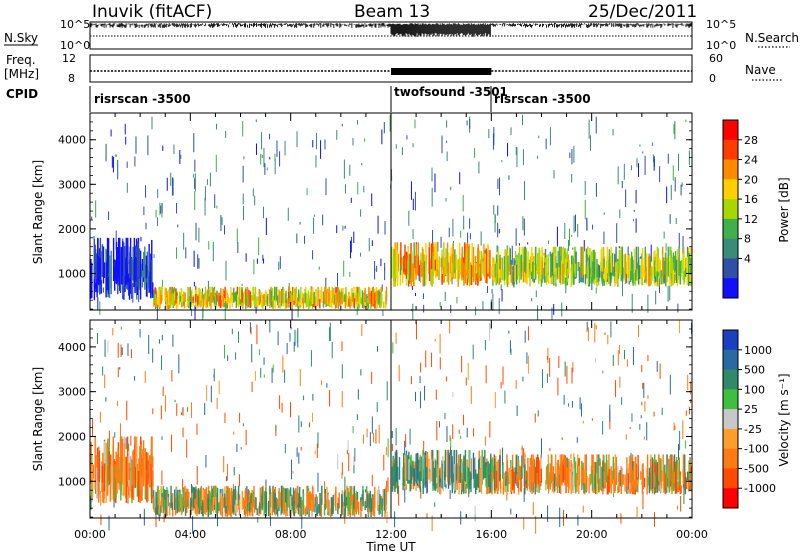  What do you see at coordinates (721, 45) in the screenshot?
I see `noise-tick-low-right: 10^0` at bounding box center [721, 45].